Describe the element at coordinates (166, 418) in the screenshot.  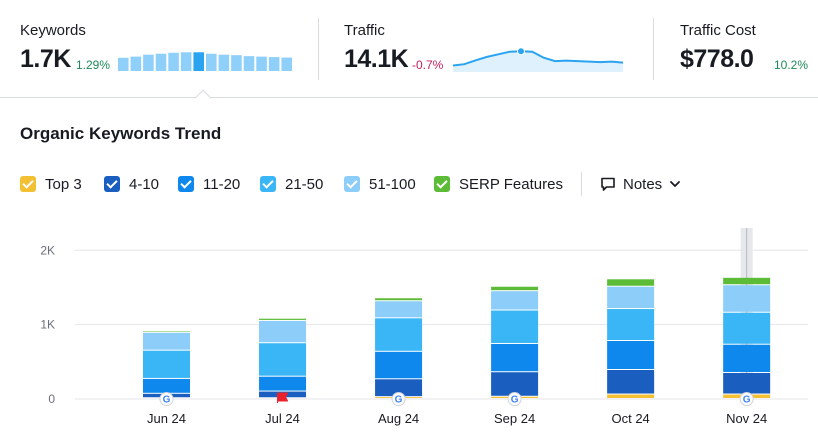
I see `x-tick-label: Jun 24` at that location.